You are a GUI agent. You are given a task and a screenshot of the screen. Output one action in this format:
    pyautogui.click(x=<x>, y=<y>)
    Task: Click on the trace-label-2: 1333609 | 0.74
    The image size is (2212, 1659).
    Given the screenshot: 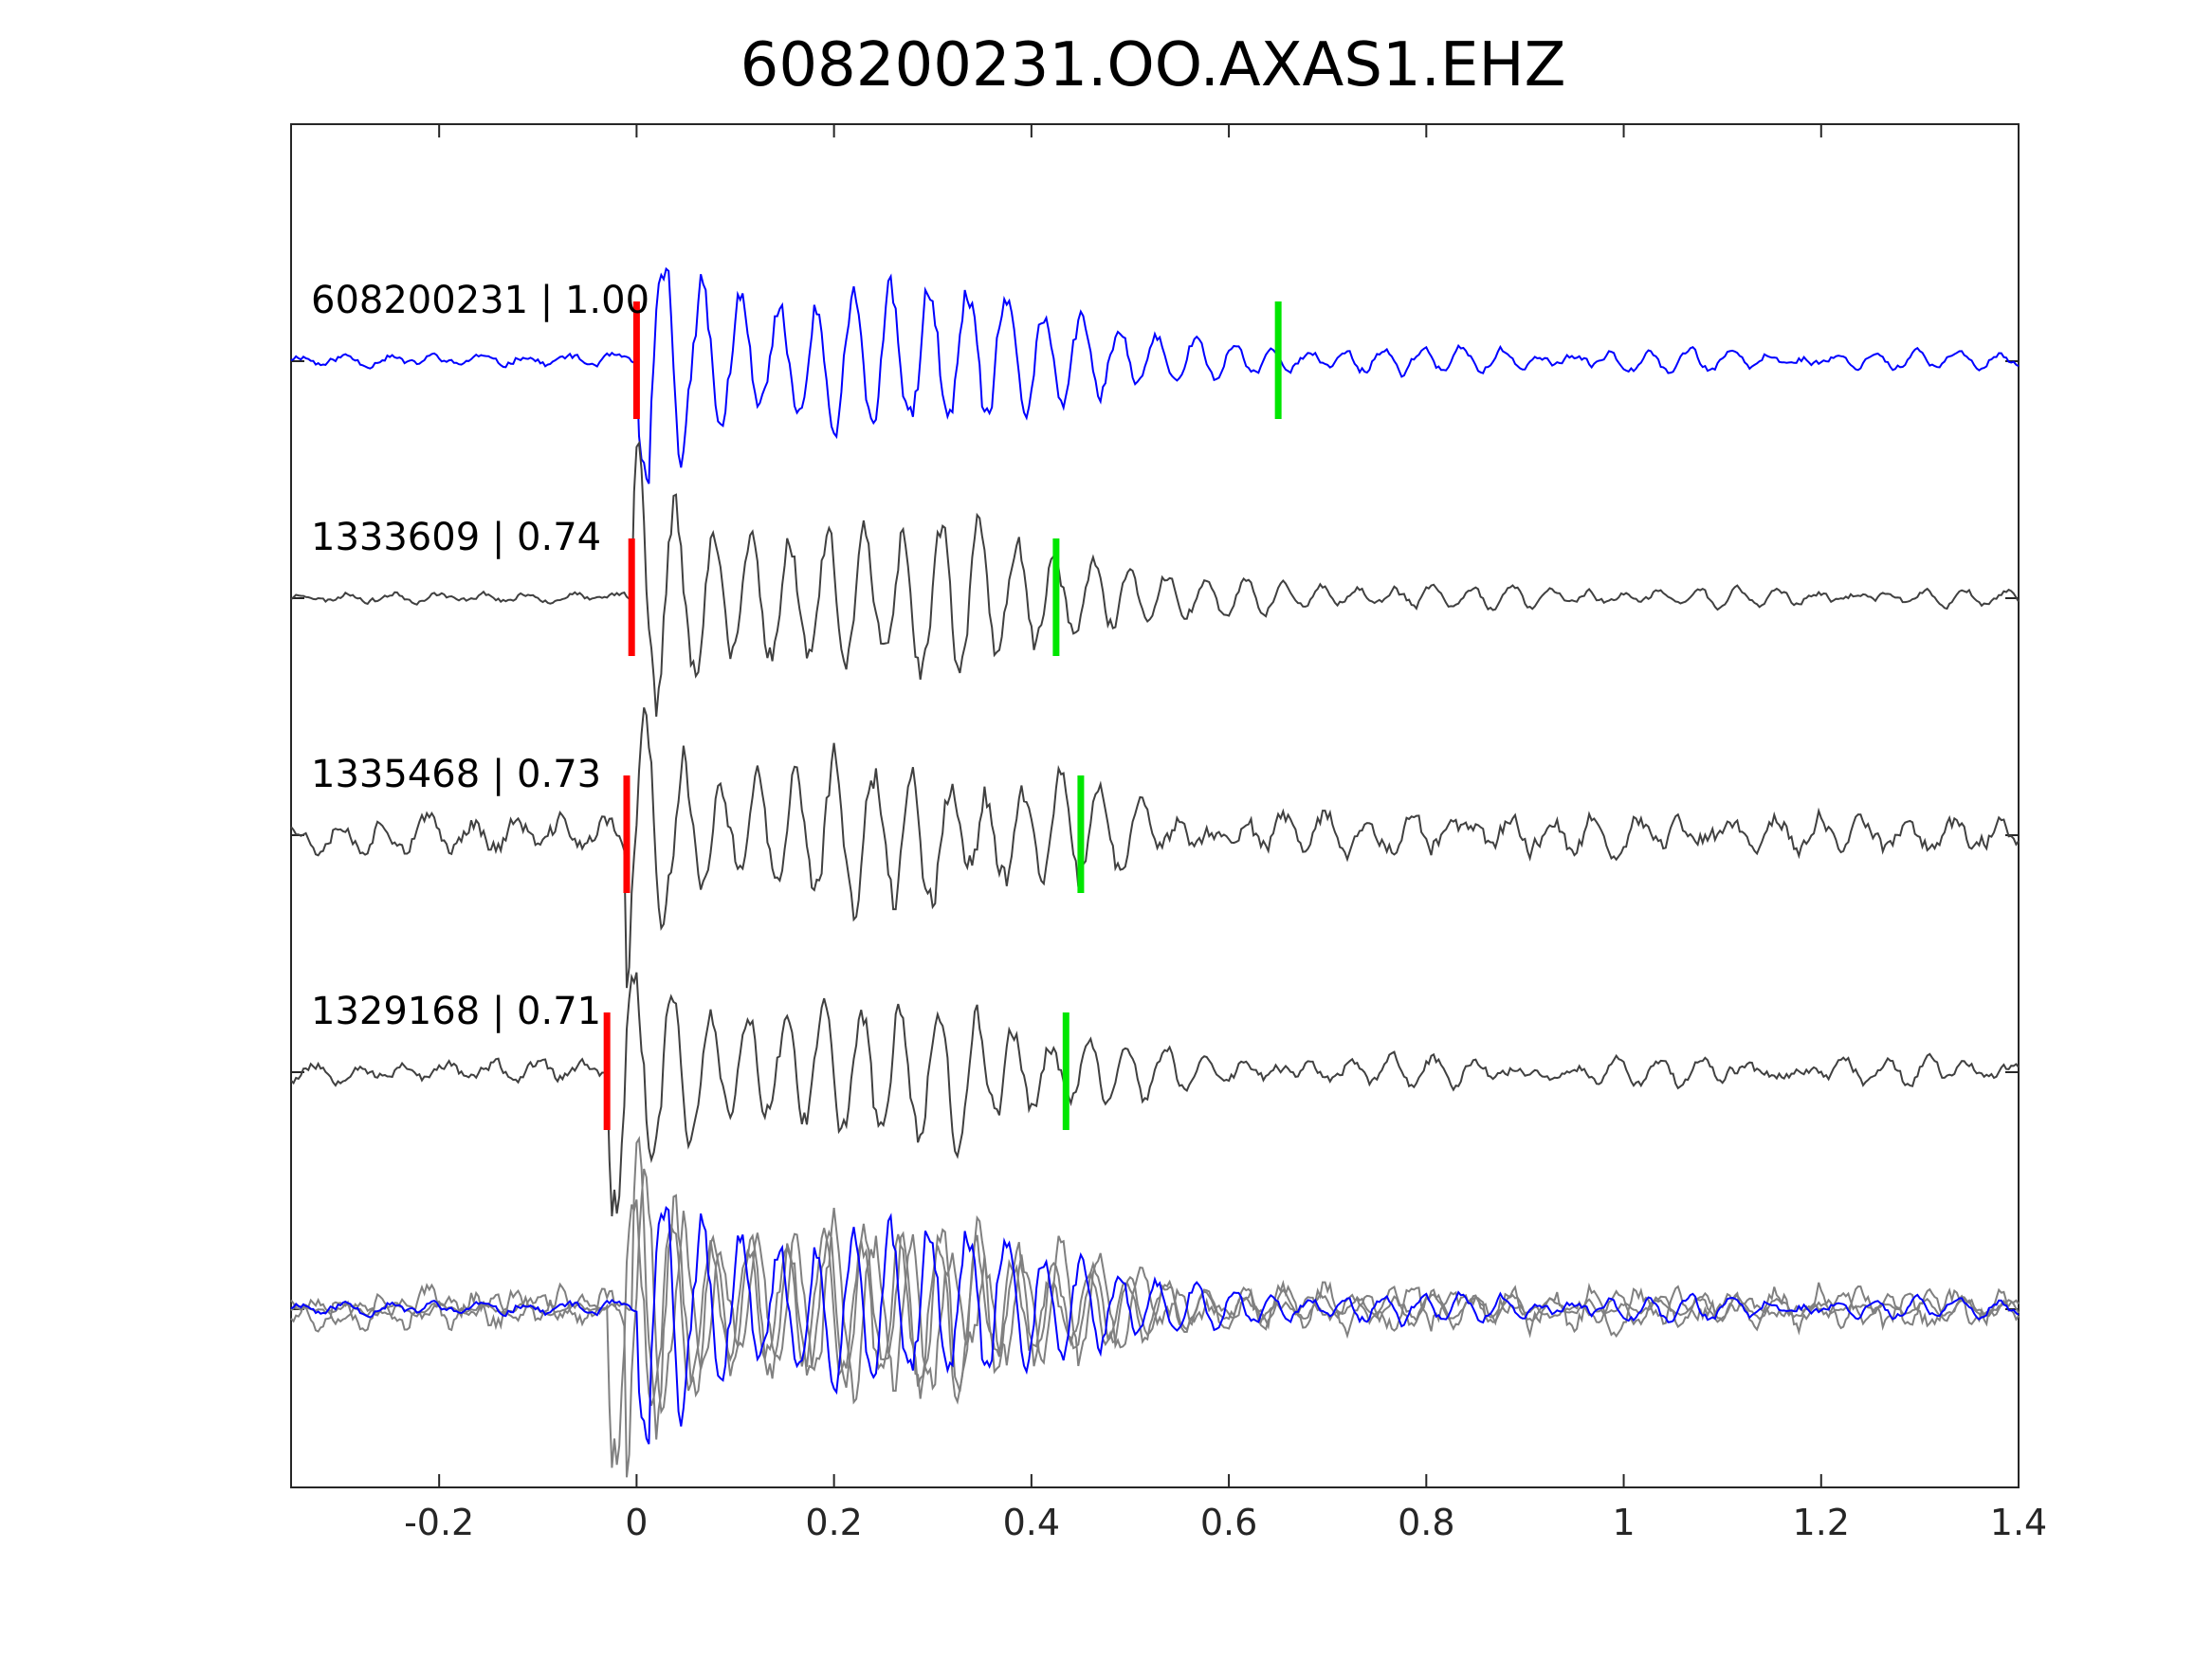 What is the action you would take?
    pyautogui.click(x=456, y=537)
    